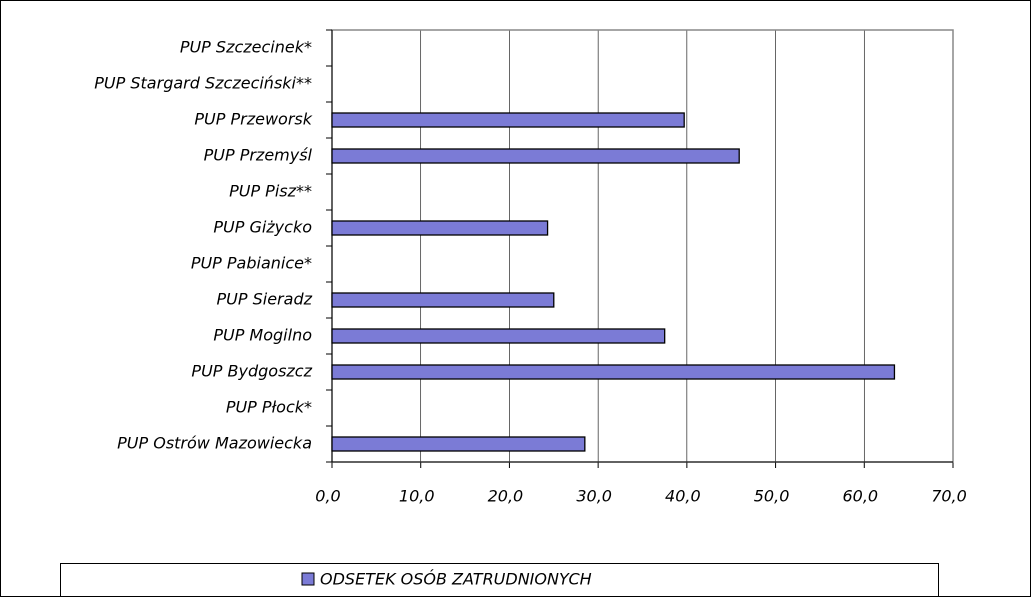 This screenshot has width=1031, height=597. I want to click on x-tick-label: 20,0, so click(506, 496).